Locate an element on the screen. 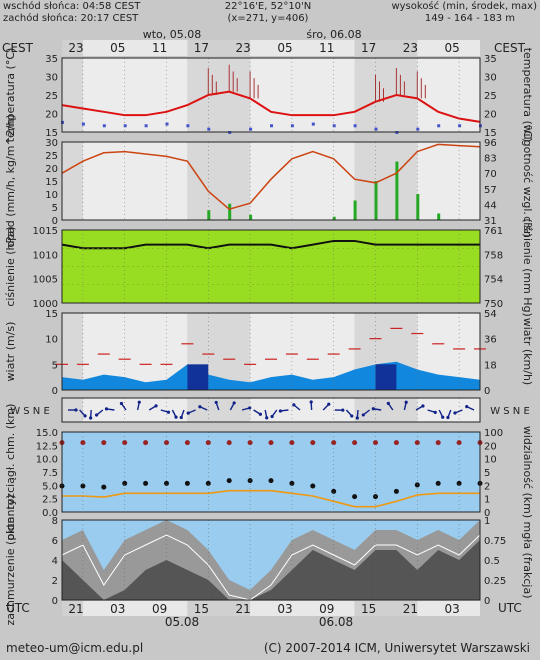 This screenshot has width=540, height=660. top-shade is located at coordinates (219, 48).